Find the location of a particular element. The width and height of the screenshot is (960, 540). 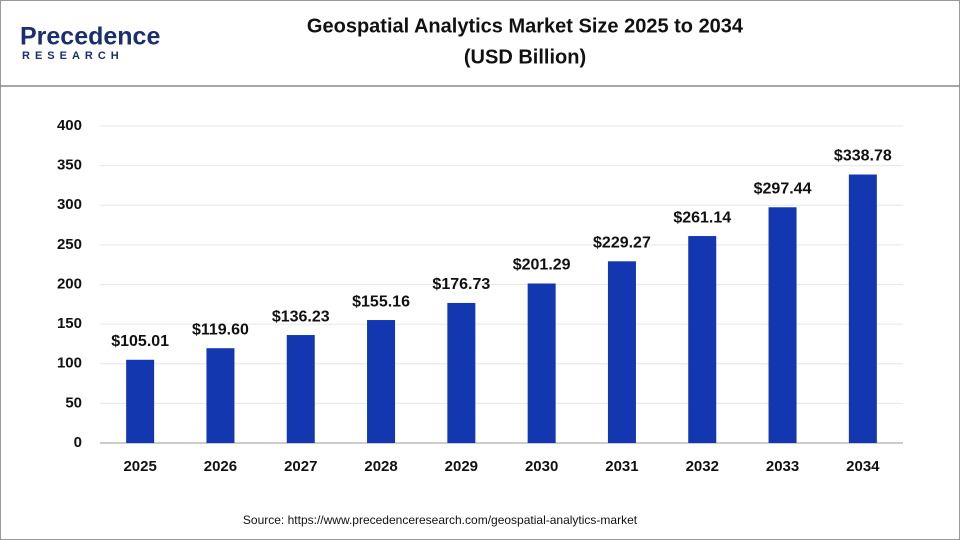

y-tick-label: 400 is located at coordinates (69, 125).